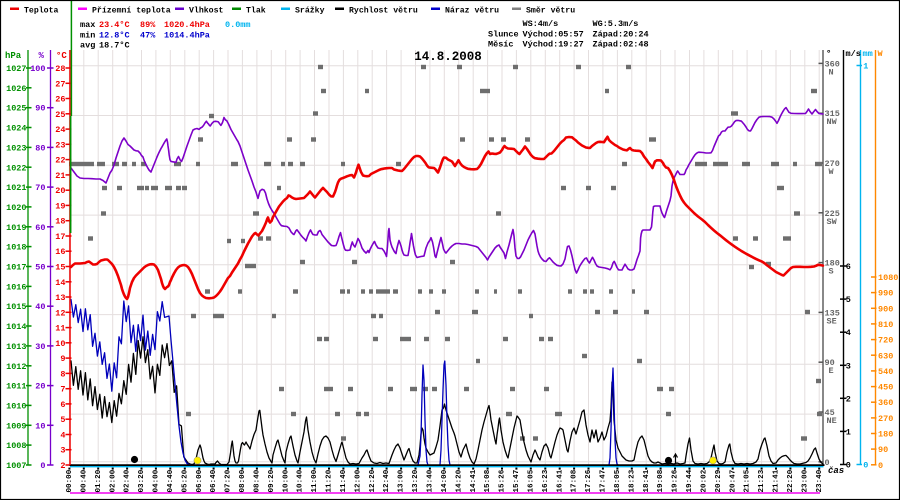 The height and width of the screenshot is (500, 900). Describe the element at coordinates (16, 466) in the screenshot. I see `svg-text: 1007` at that location.